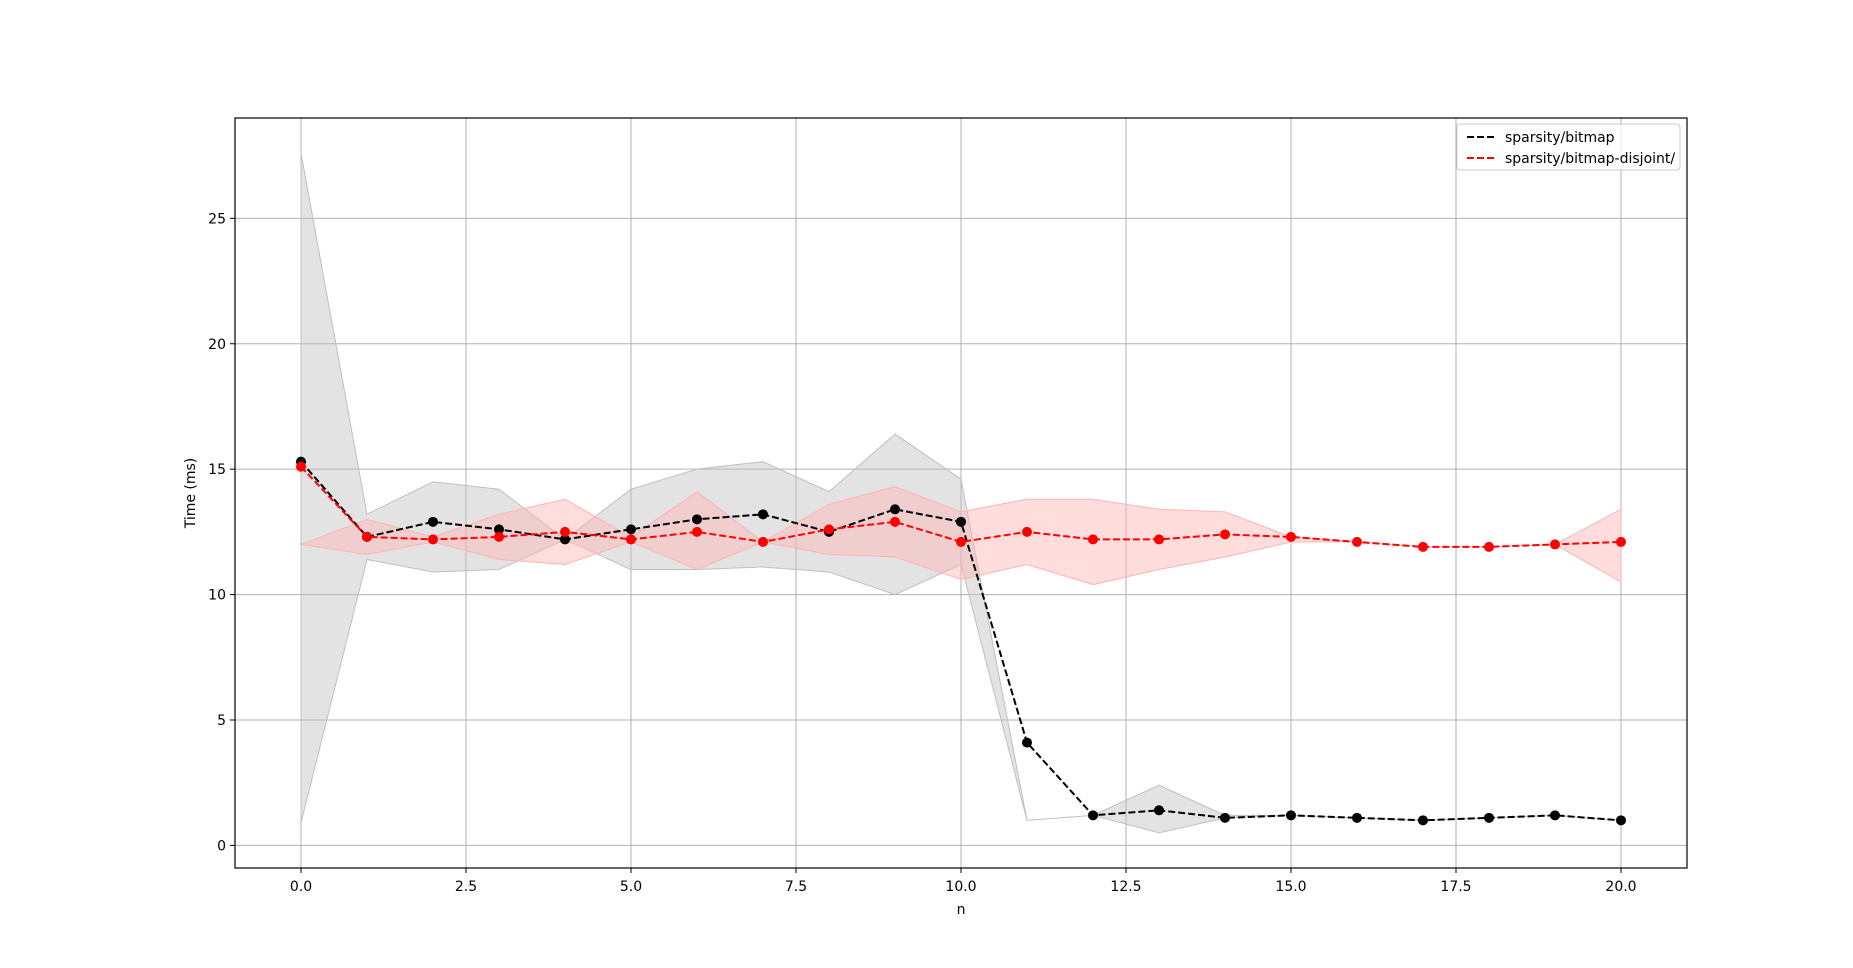  I want to click on x-tick-label: 5.0, so click(631, 887).